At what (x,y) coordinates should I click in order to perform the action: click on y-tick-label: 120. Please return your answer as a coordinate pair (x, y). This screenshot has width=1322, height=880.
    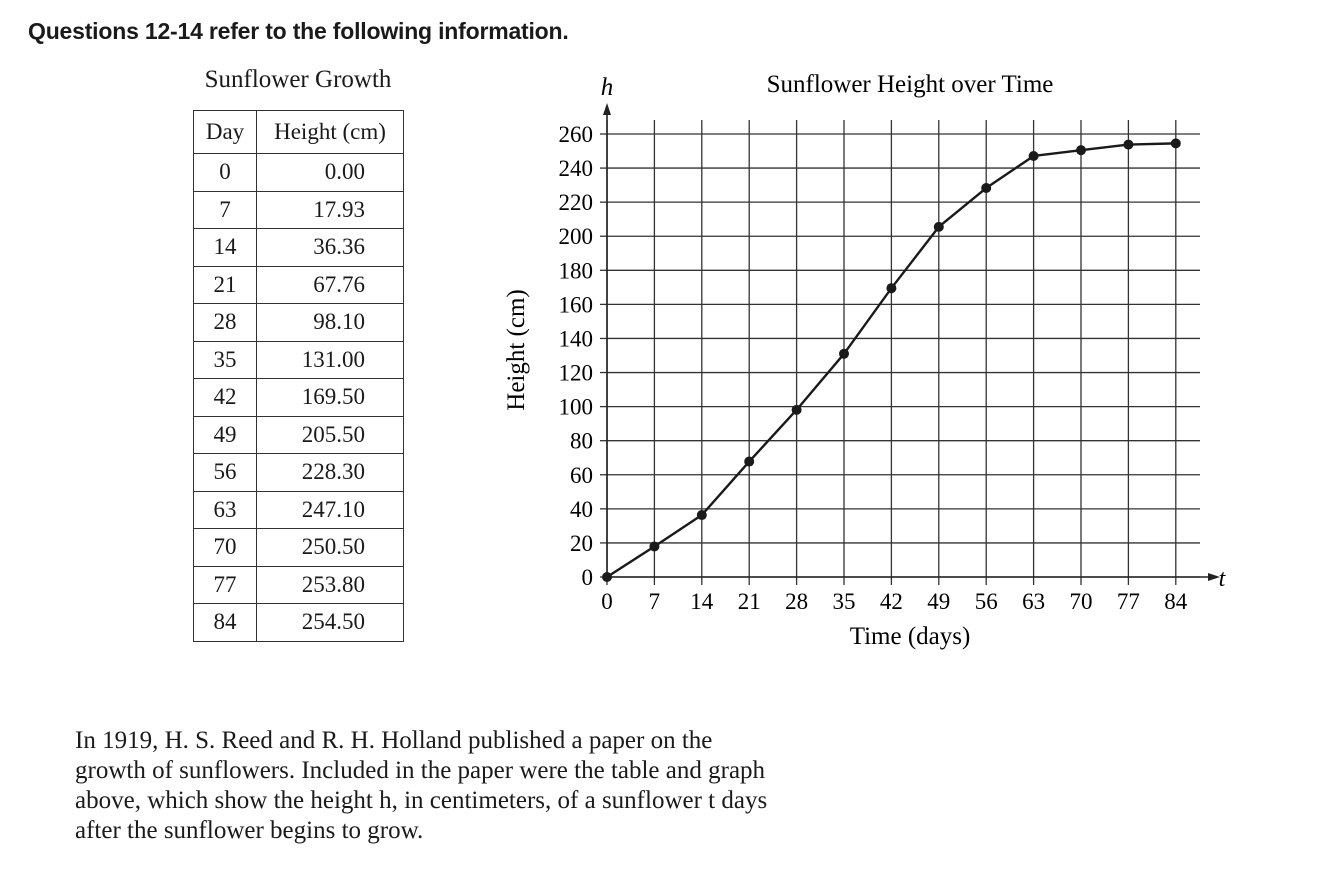
    Looking at the image, I should click on (576, 373).